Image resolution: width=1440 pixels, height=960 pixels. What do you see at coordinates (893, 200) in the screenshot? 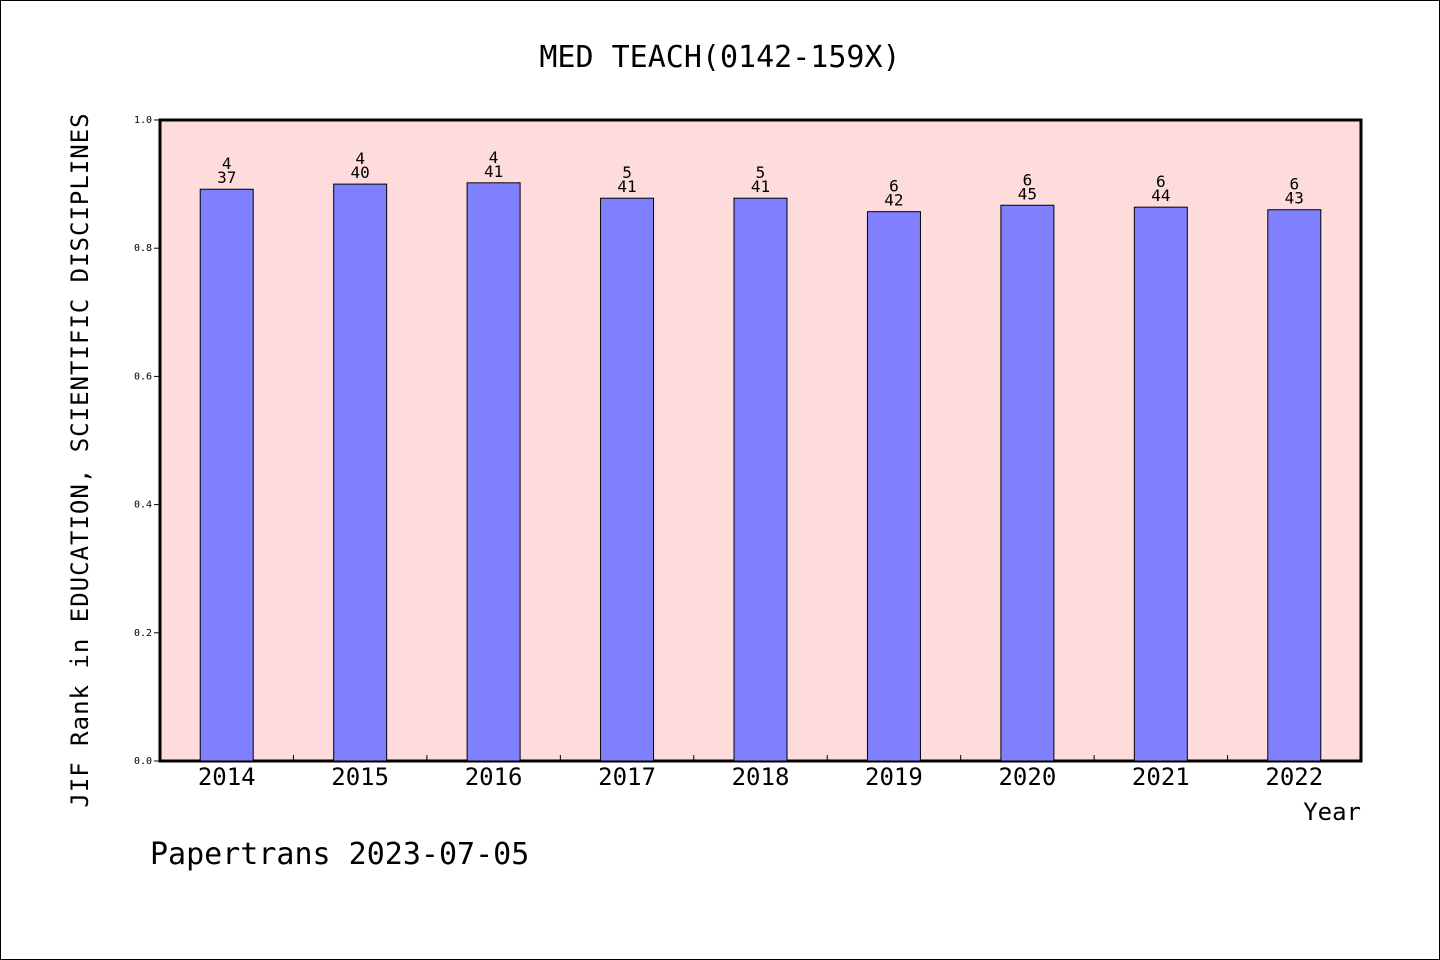
I see `bar-label-total: 42` at bounding box center [893, 200].